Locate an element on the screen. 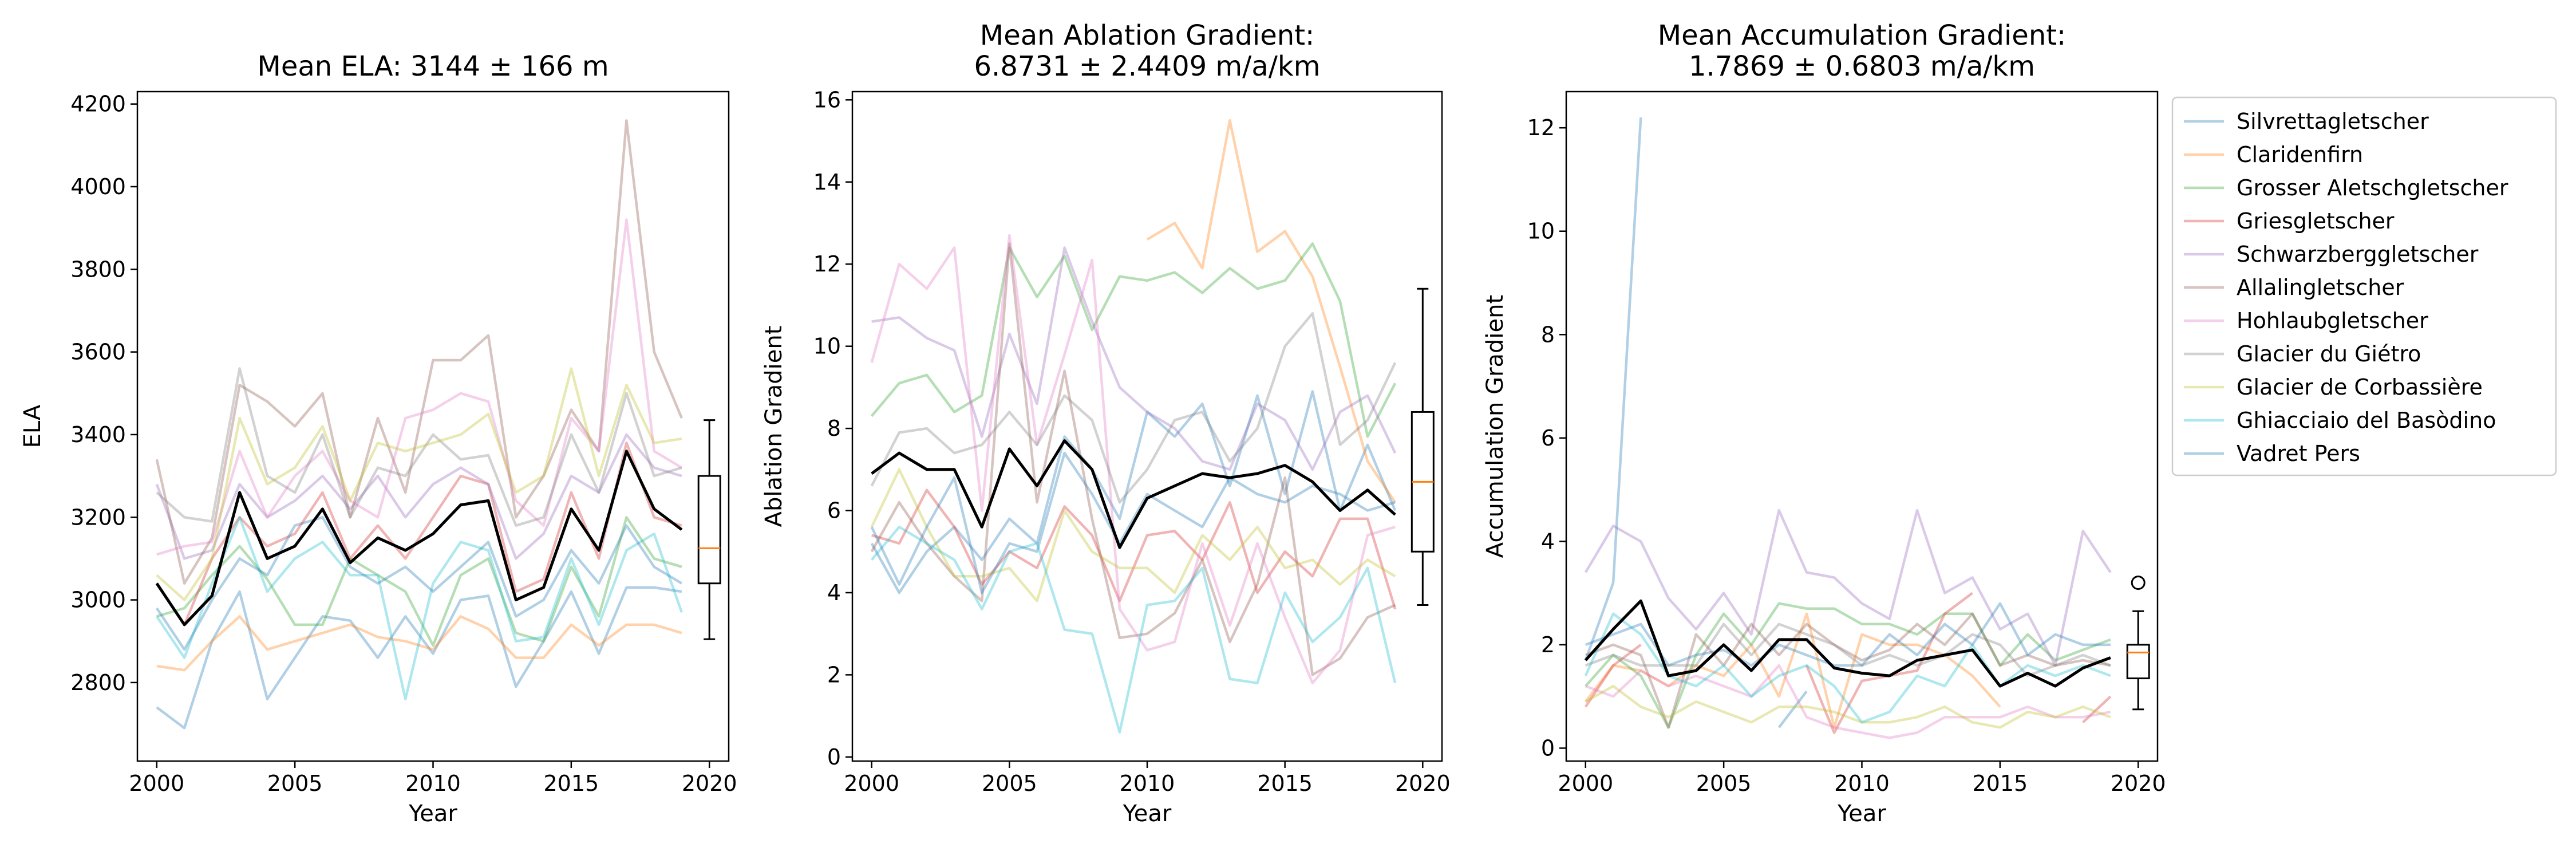 The height and width of the screenshot is (859, 2576). legend-label: Glacier de Corbassière is located at coordinates (2360, 387).